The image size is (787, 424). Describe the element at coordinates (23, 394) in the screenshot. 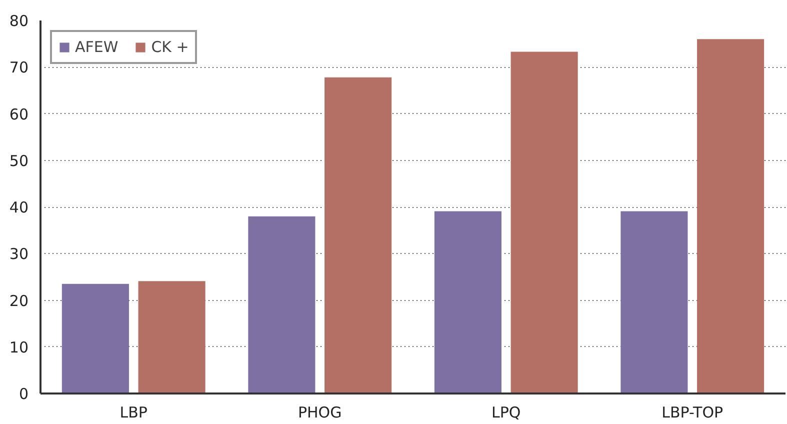

I see `y-tick-label: 0` at that location.